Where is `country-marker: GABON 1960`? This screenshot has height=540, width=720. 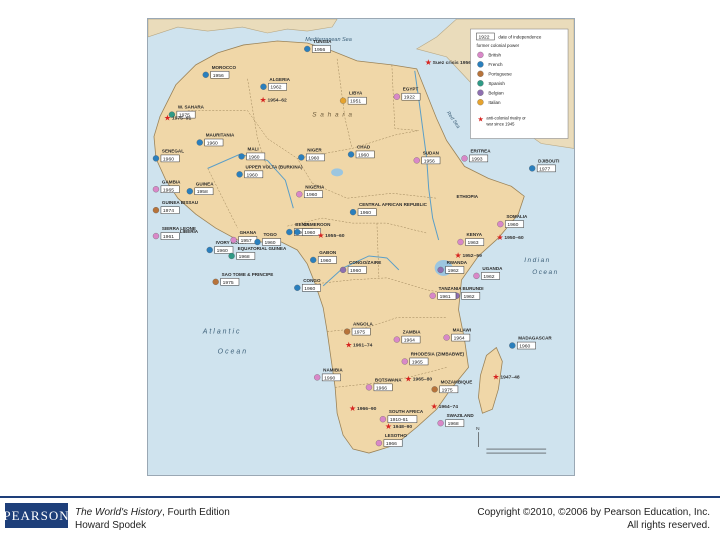
country-marker: GABON 1960 is located at coordinates (323, 257).